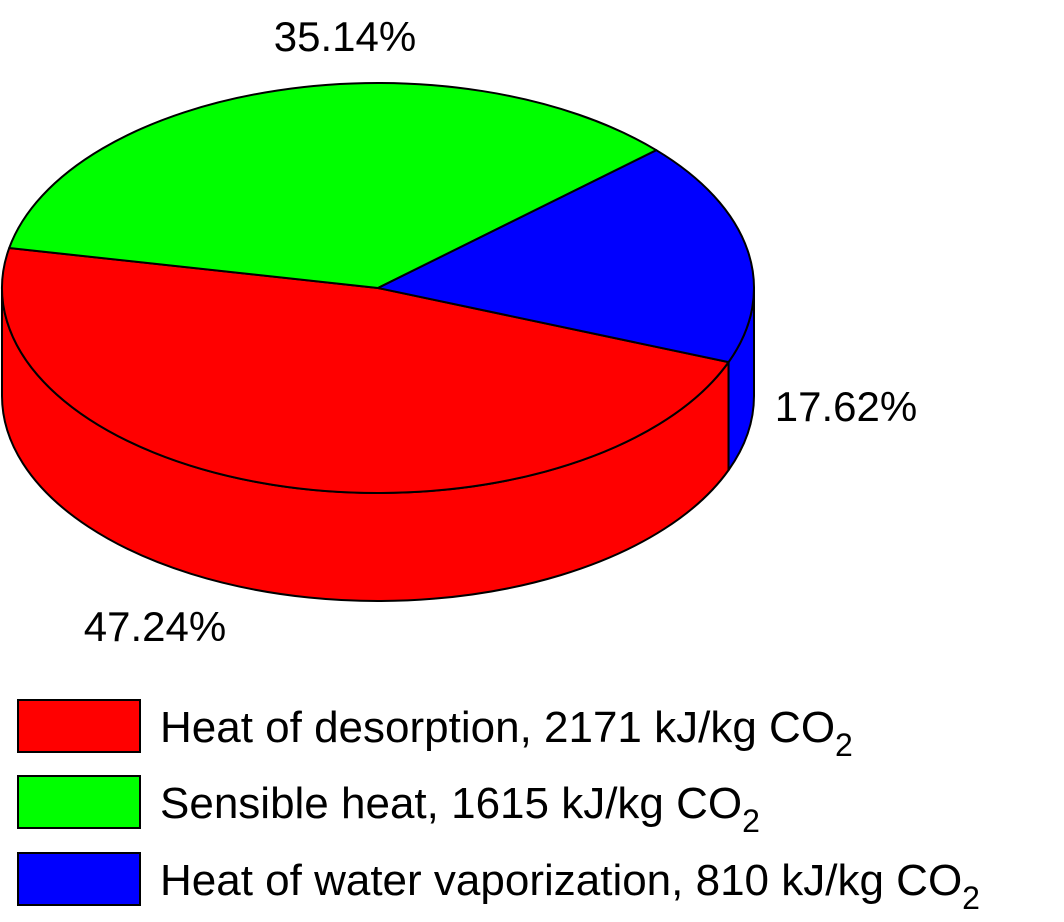 This screenshot has height=922, width=1064. What do you see at coordinates (155, 626) in the screenshot?
I see `percent-label-desorption: 47.24%` at bounding box center [155, 626].